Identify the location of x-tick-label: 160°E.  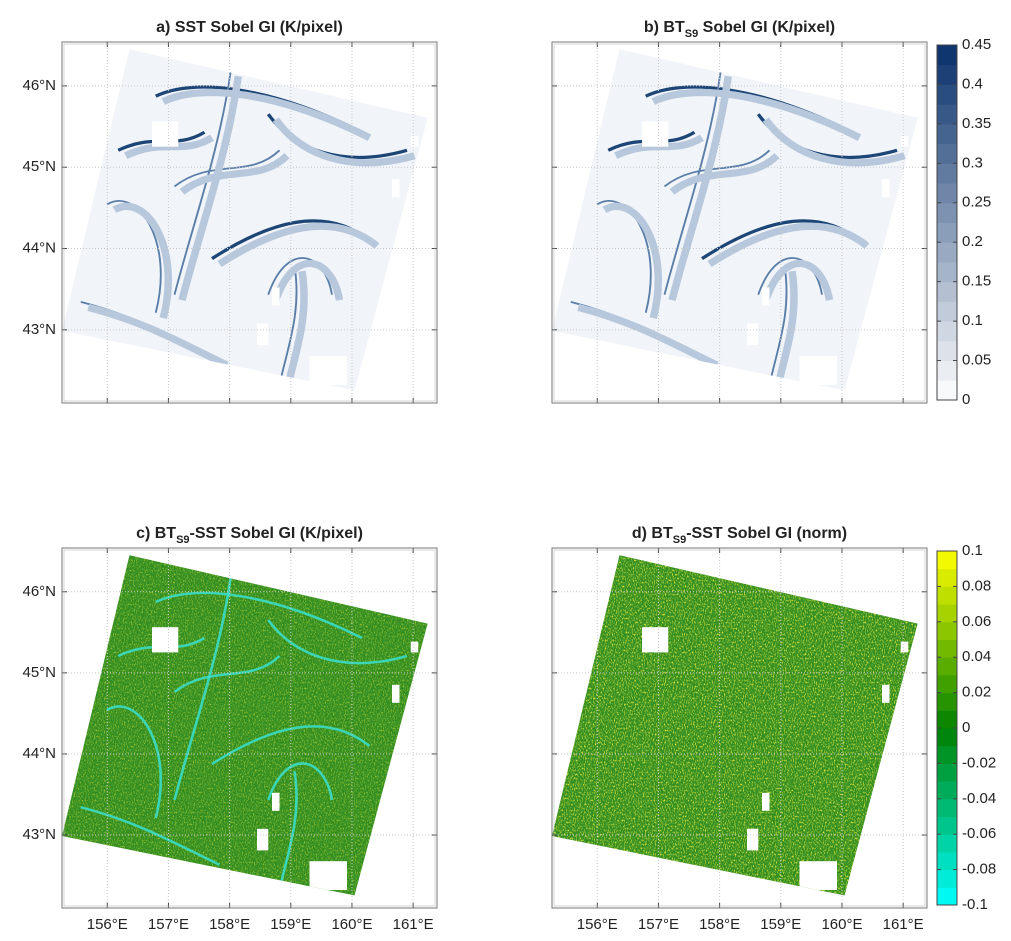
(841, 924).